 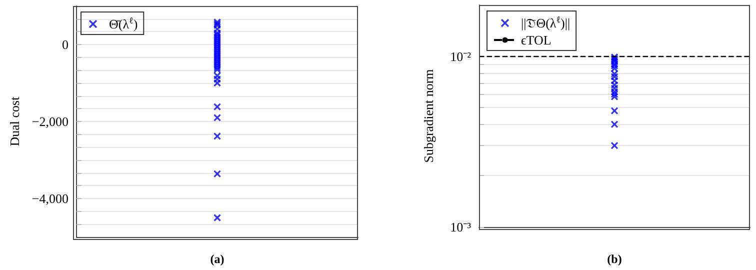 What do you see at coordinates (461, 56) in the screenshot?
I see `y-tick-label: 10⁻²` at bounding box center [461, 56].